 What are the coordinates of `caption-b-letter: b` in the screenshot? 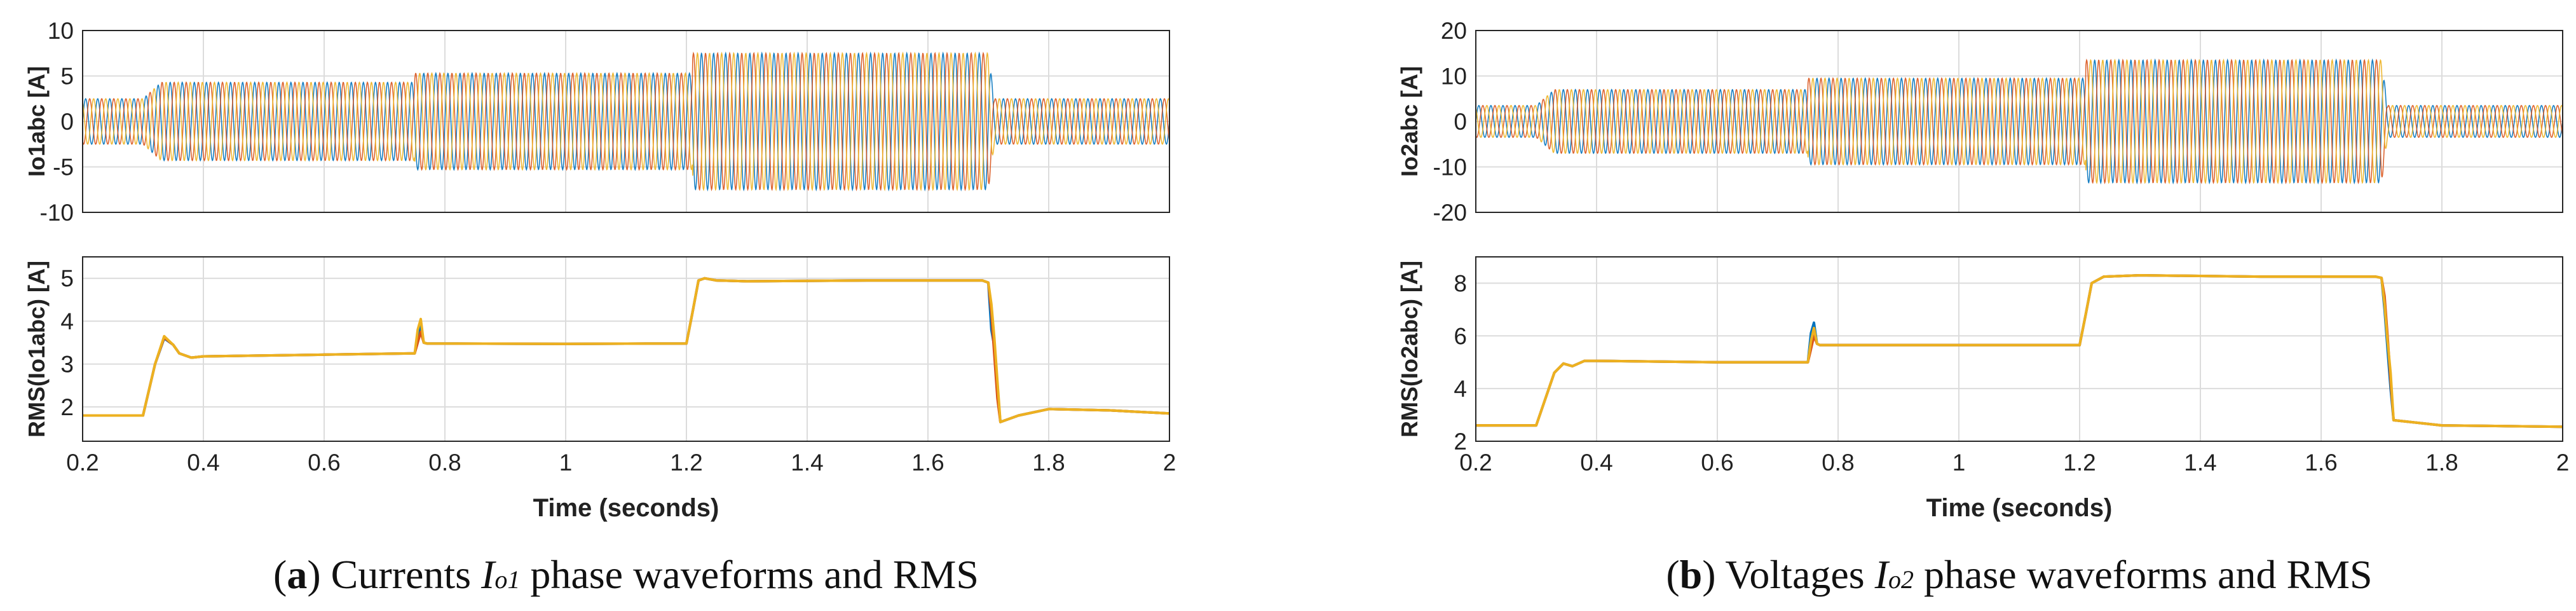 It's located at (1691, 574).